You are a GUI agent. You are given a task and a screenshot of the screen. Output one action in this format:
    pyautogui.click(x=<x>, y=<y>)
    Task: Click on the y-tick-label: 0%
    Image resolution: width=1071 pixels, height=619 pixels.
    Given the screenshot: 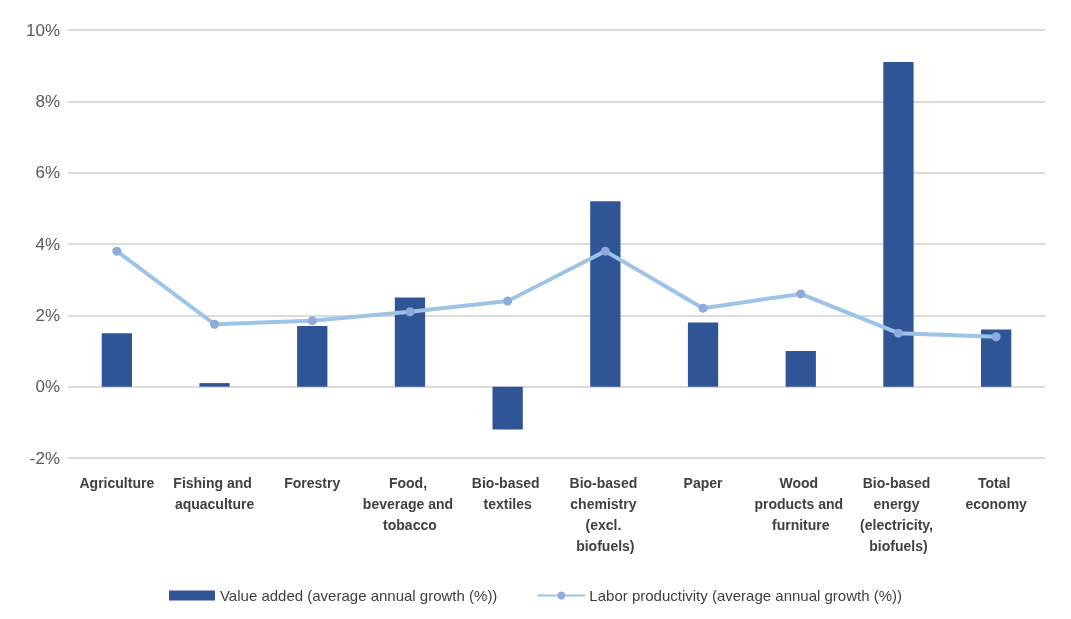 What is the action you would take?
    pyautogui.click(x=47, y=387)
    